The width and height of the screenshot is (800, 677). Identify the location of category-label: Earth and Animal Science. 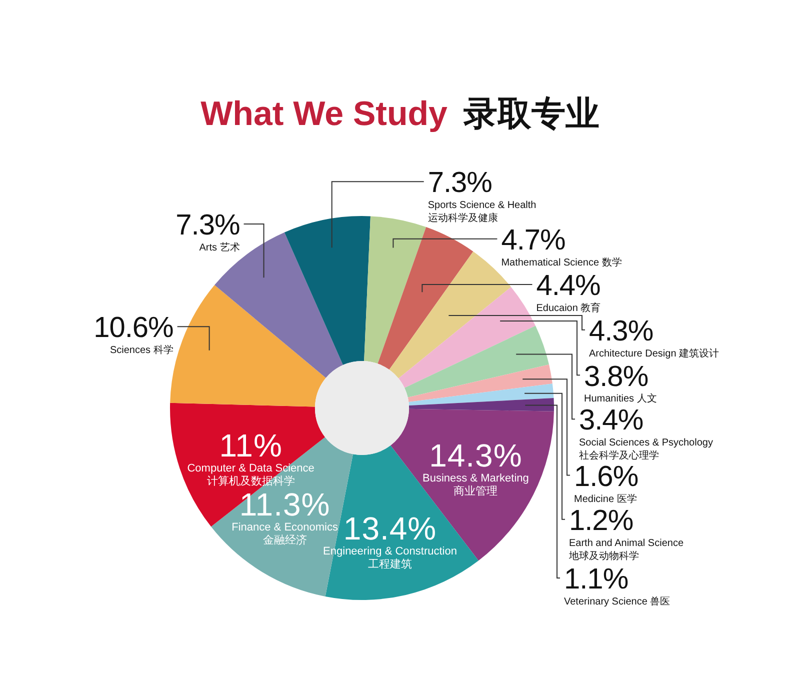
(626, 543).